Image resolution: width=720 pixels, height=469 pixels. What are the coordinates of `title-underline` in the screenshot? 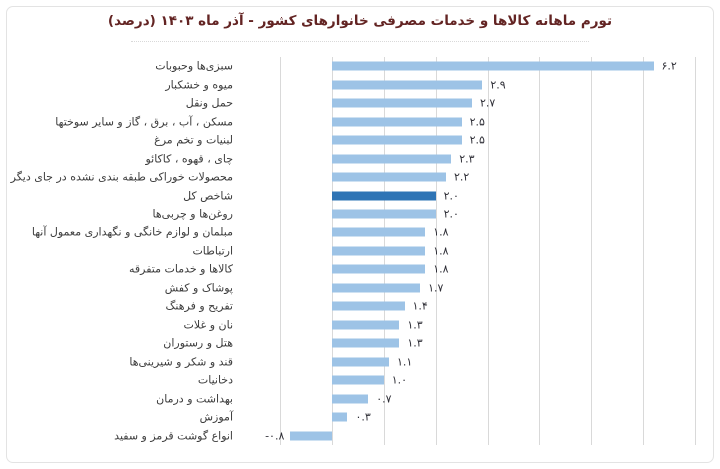 It's located at (360, 41).